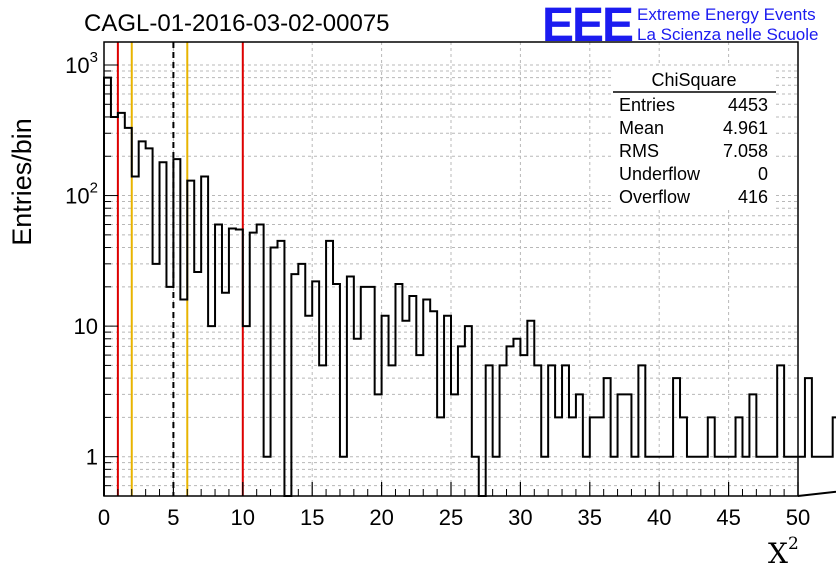 Image resolution: width=836 pixels, height=572 pixels. Describe the element at coordinates (173, 517) in the screenshot. I see `x-tick-label: 5` at that location.